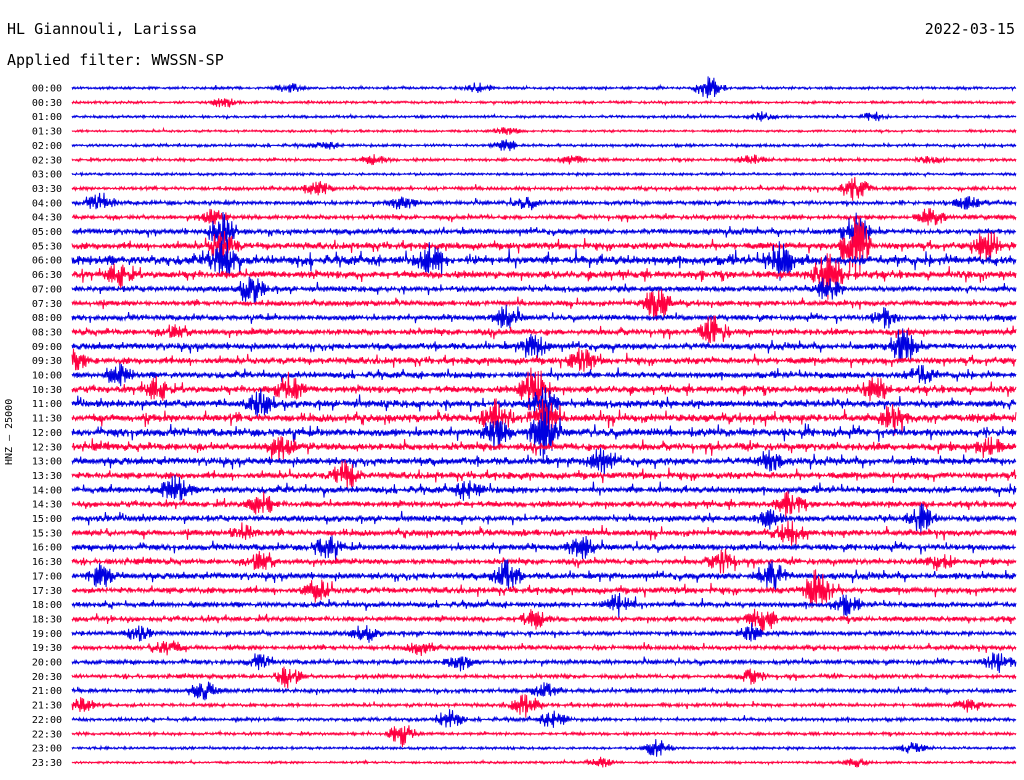  Describe the element at coordinates (47, 734) in the screenshot. I see `row-time-label: 22:30` at that location.